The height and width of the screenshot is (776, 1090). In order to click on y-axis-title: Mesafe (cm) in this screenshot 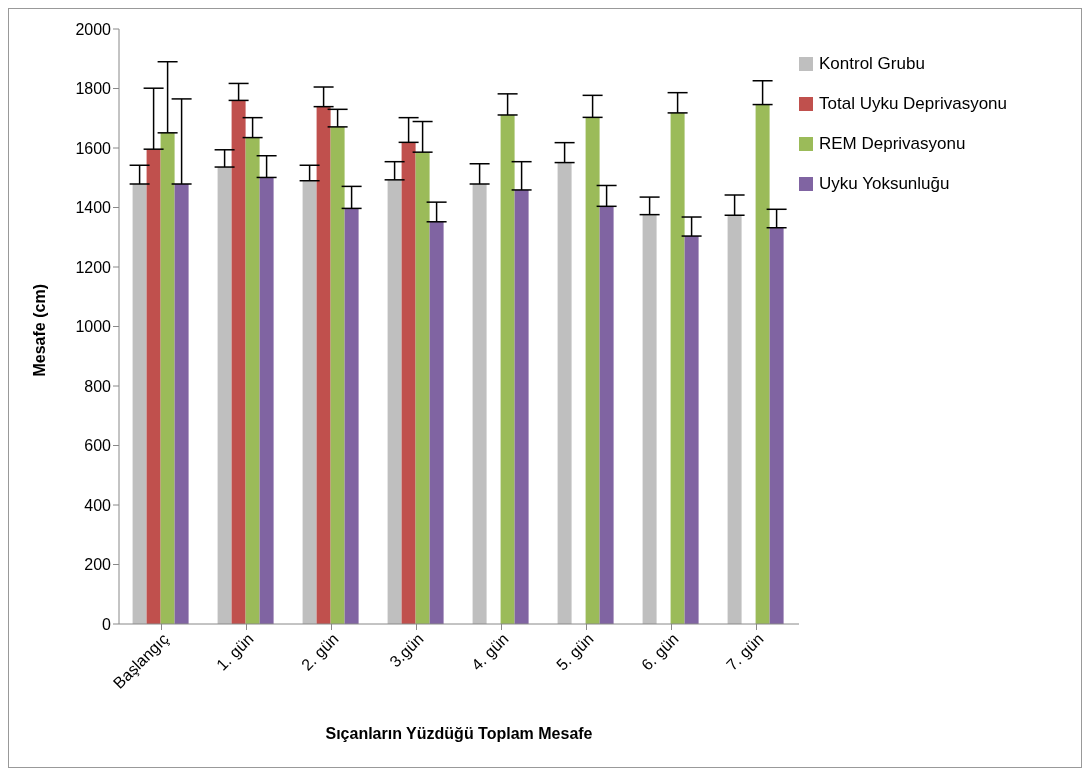, I will do `click(39, 330)`.